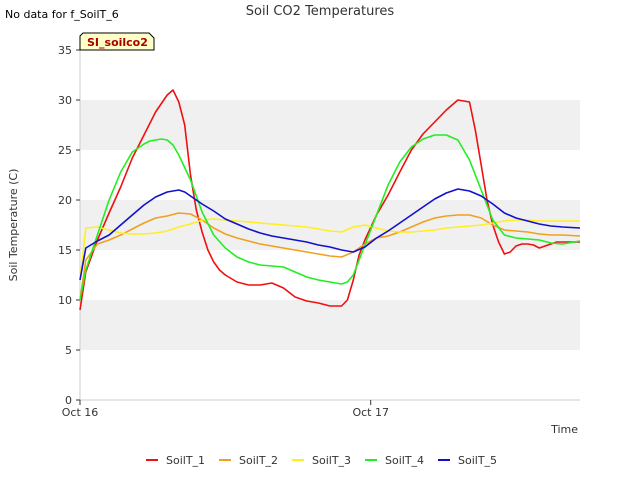 Image resolution: width=640 pixels, height=480 pixels. I want to click on y-tick-label: 10, so click(65, 300).